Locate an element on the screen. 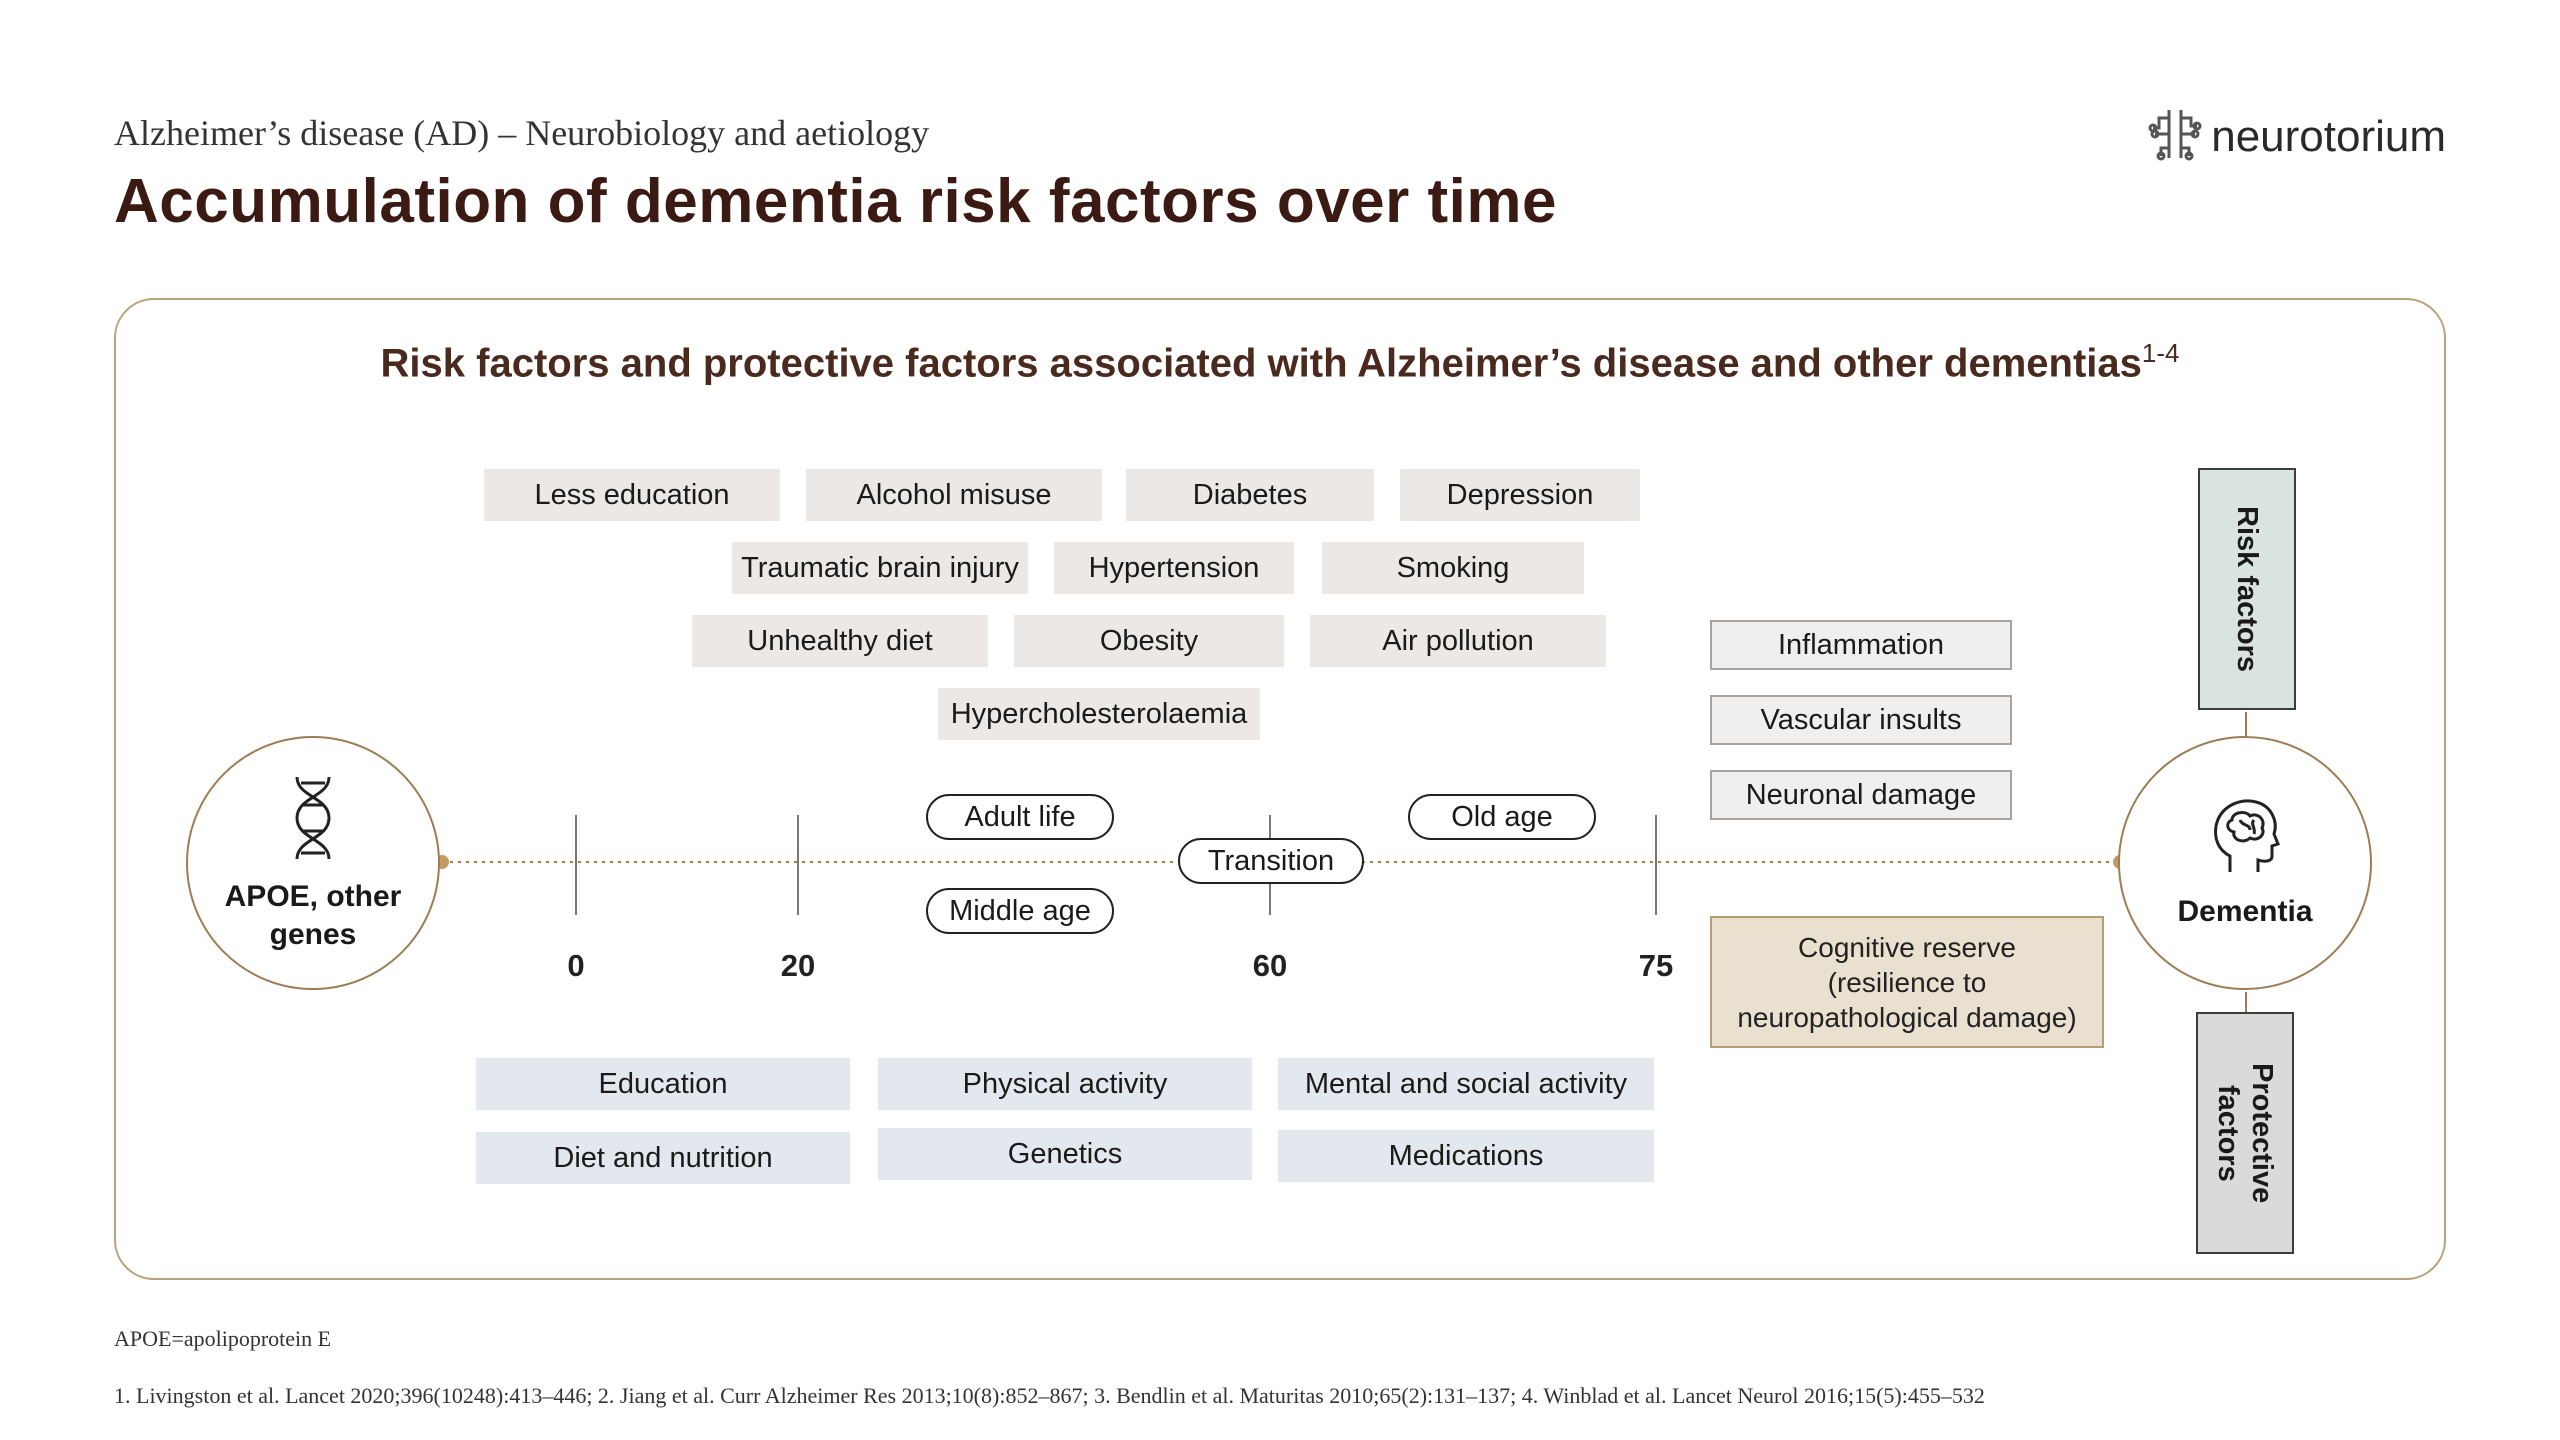 This screenshot has height=1440, width=2560. protective-factor-box: Diet and nutrition is located at coordinates (663, 1158).